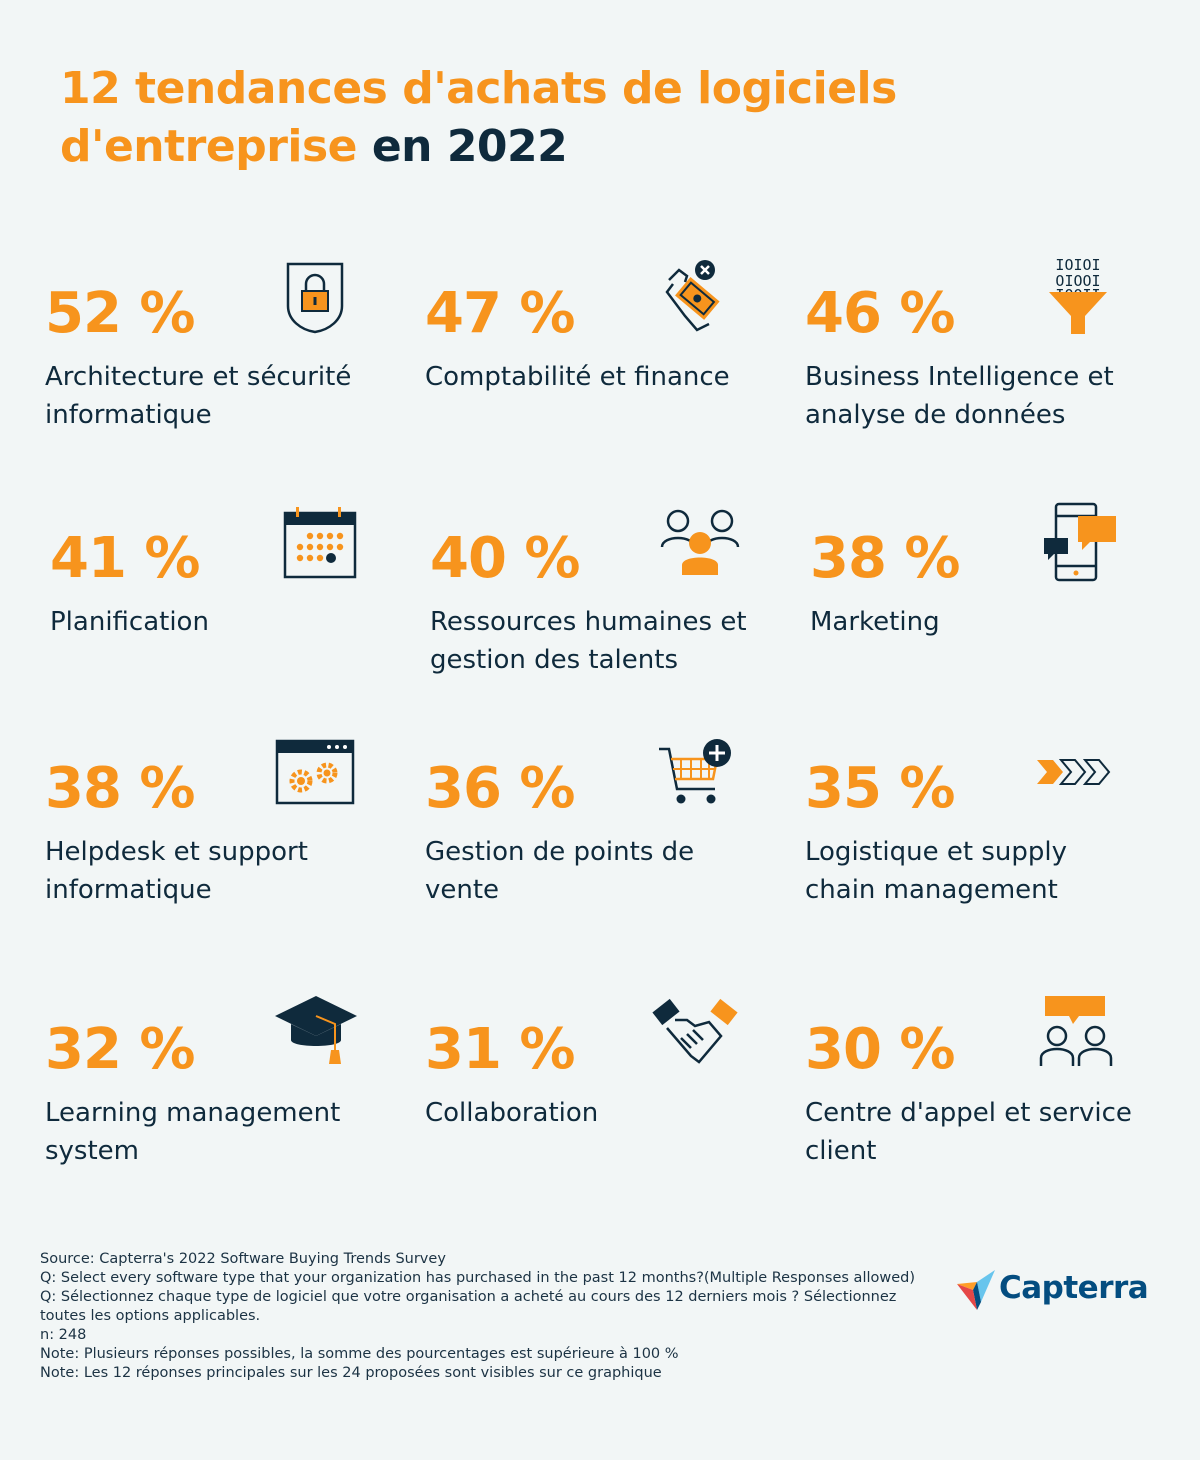 Image resolution: width=1200 pixels, height=1460 pixels. What do you see at coordinates (500, 788) in the screenshot?
I see `stat-value: 36 %` at bounding box center [500, 788].